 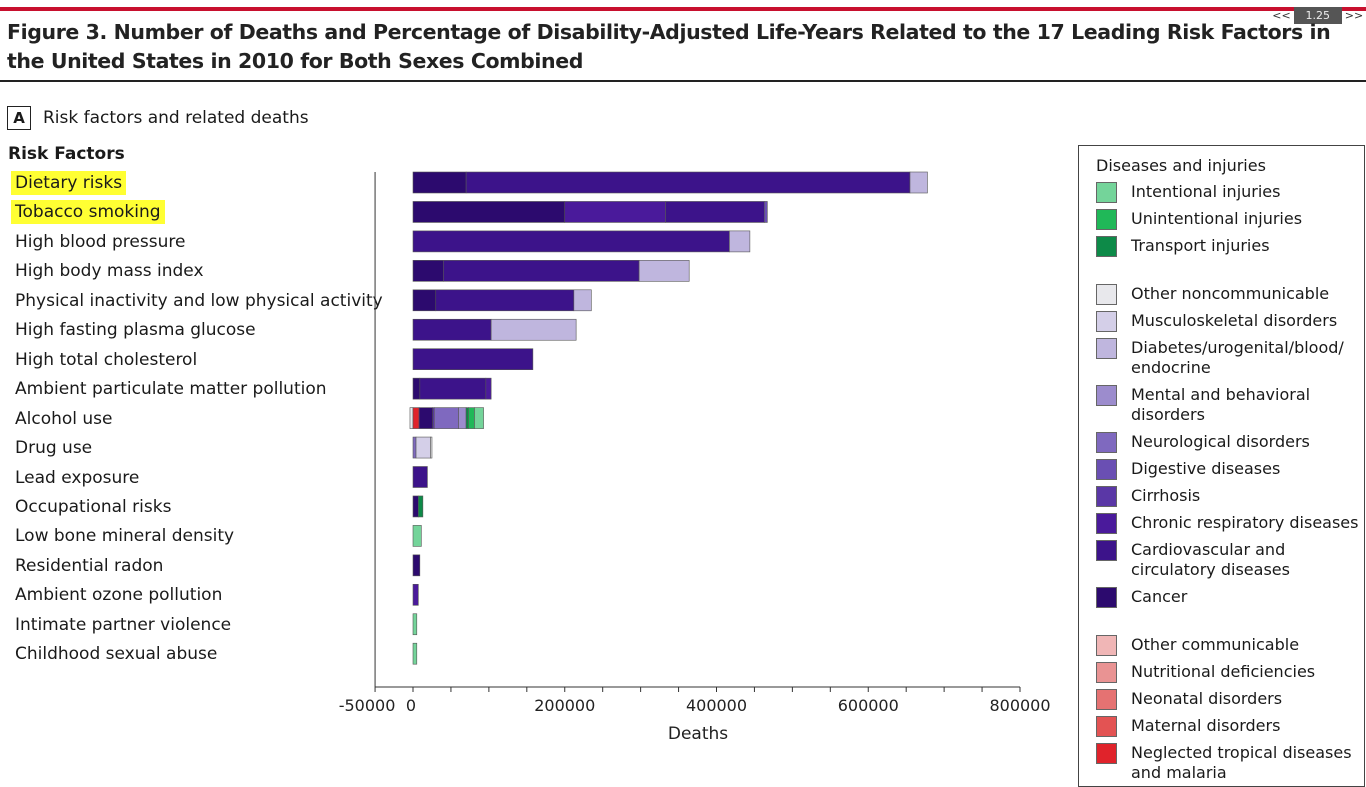 I want to click on x-tick-label: 0, so click(x=411, y=705).